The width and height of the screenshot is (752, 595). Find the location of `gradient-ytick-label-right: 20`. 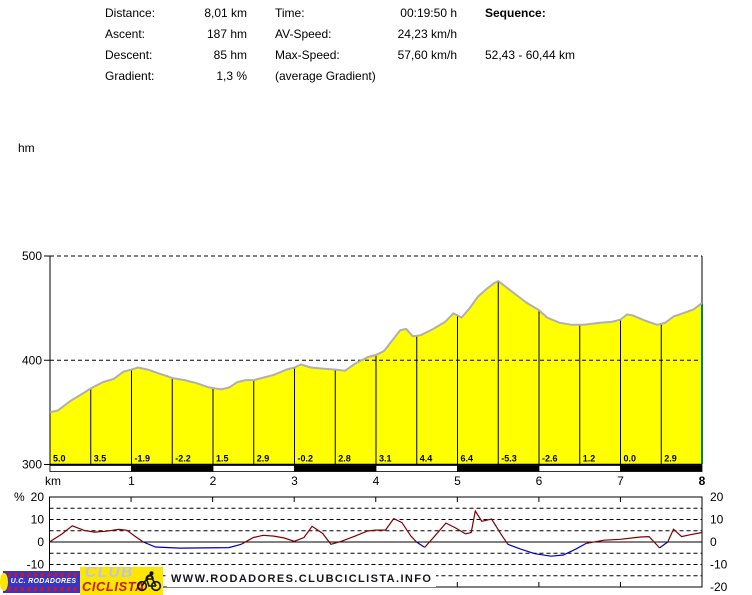

gradient-ytick-label-right: 20 is located at coordinates (717, 497).